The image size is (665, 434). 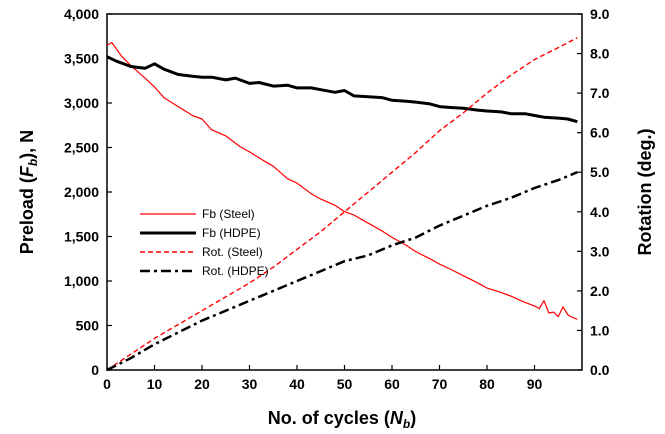 I want to click on x-tick-label: 0, so click(x=107, y=384).